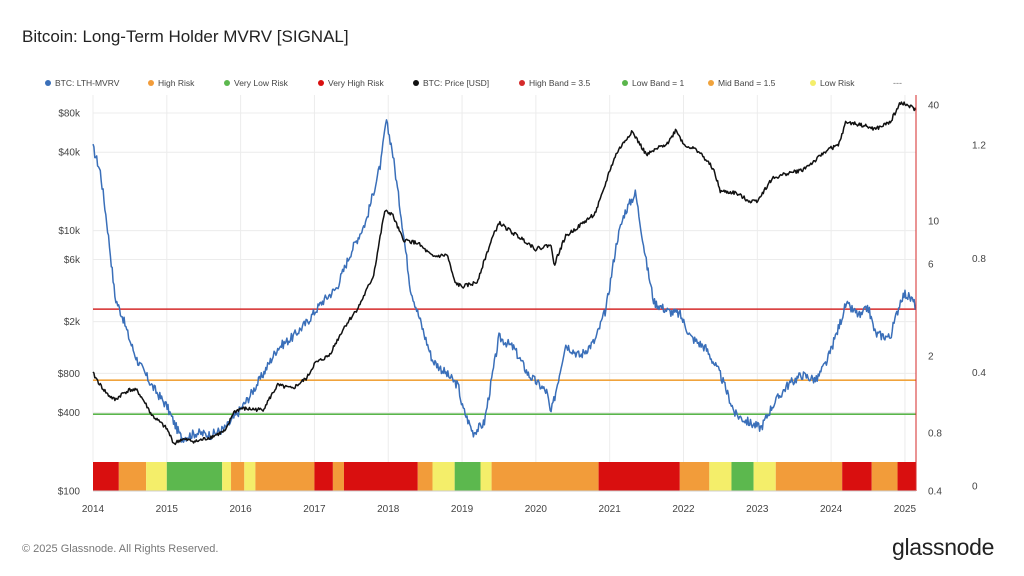 This screenshot has width=1024, height=576. What do you see at coordinates (69, 153) in the screenshot?
I see `price-tick-label: $40k` at bounding box center [69, 153].